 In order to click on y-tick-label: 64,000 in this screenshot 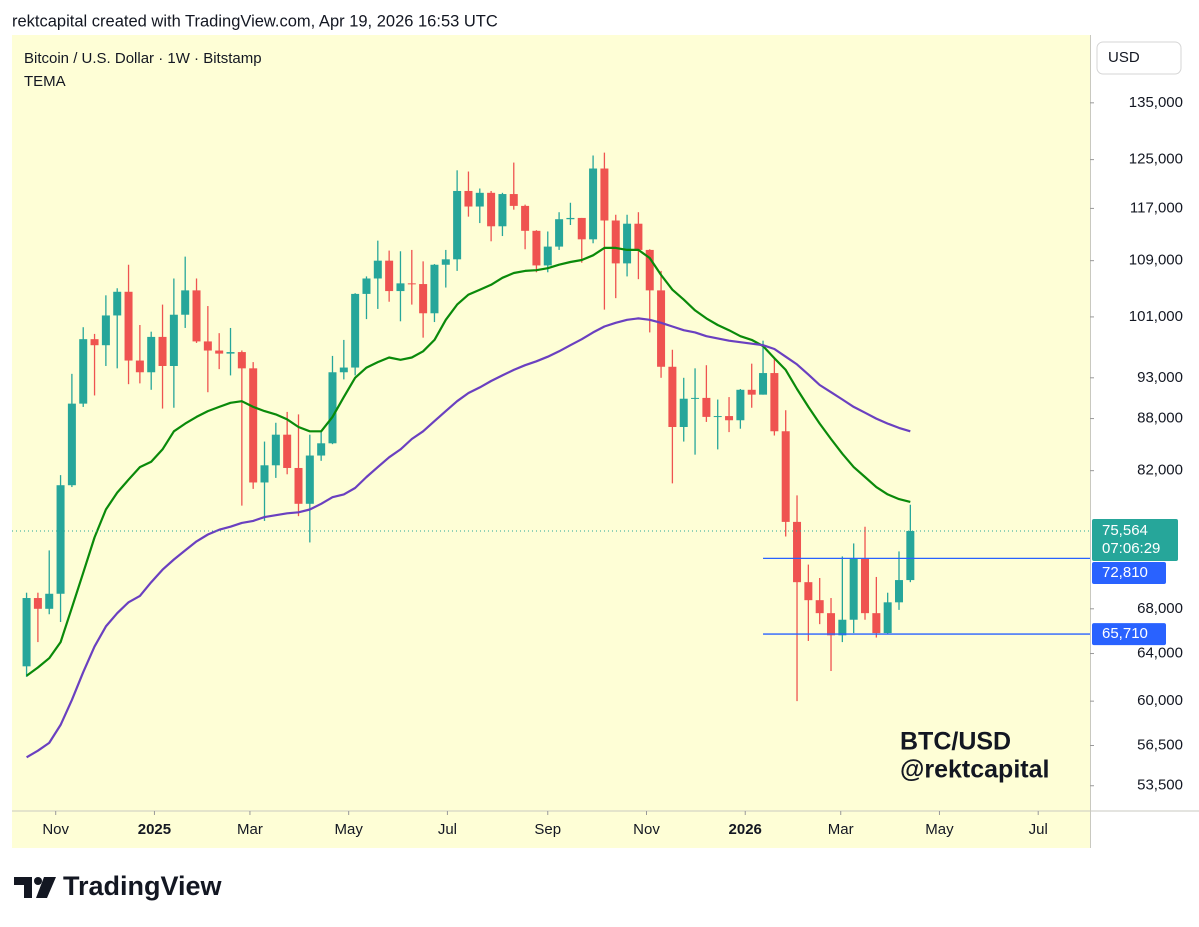, I will do `click(1160, 653)`.